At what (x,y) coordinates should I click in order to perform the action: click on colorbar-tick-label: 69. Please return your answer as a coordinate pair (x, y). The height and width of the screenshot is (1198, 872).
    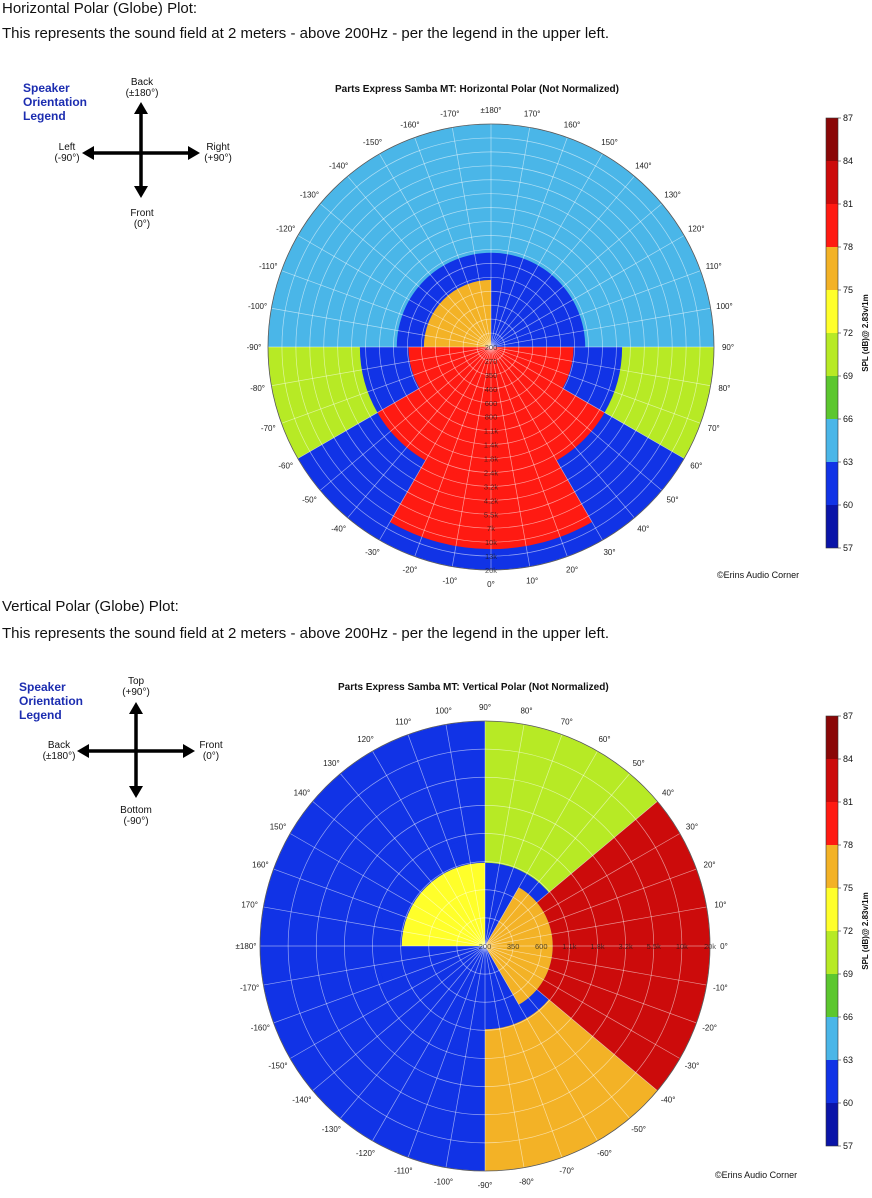
    Looking at the image, I should click on (848, 376).